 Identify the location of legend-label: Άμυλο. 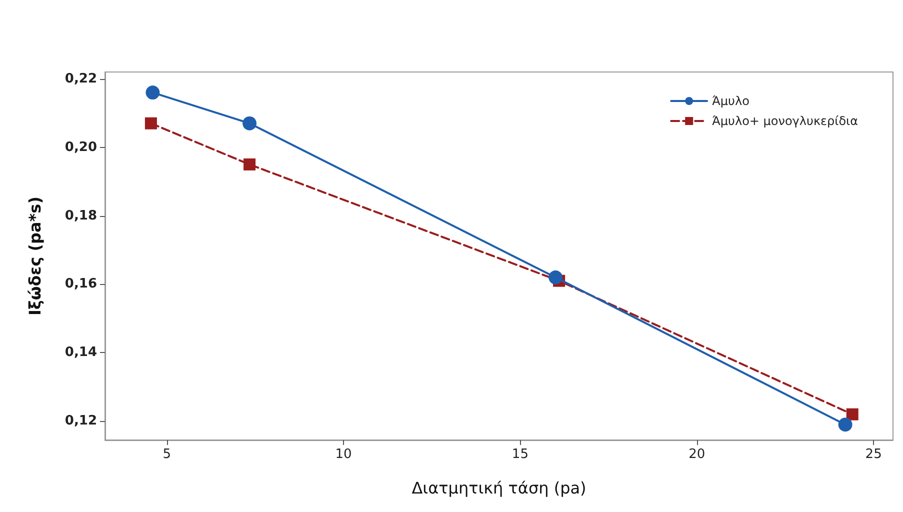
(731, 101).